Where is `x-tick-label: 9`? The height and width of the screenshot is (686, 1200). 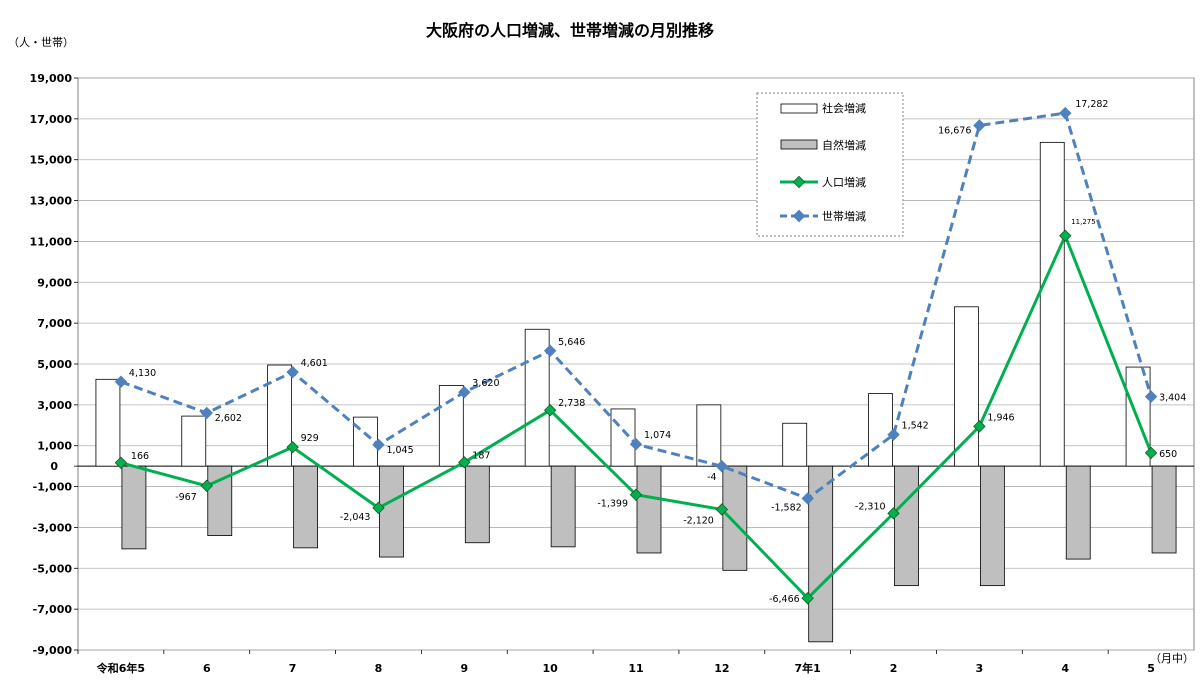 x-tick-label: 9 is located at coordinates (464, 668).